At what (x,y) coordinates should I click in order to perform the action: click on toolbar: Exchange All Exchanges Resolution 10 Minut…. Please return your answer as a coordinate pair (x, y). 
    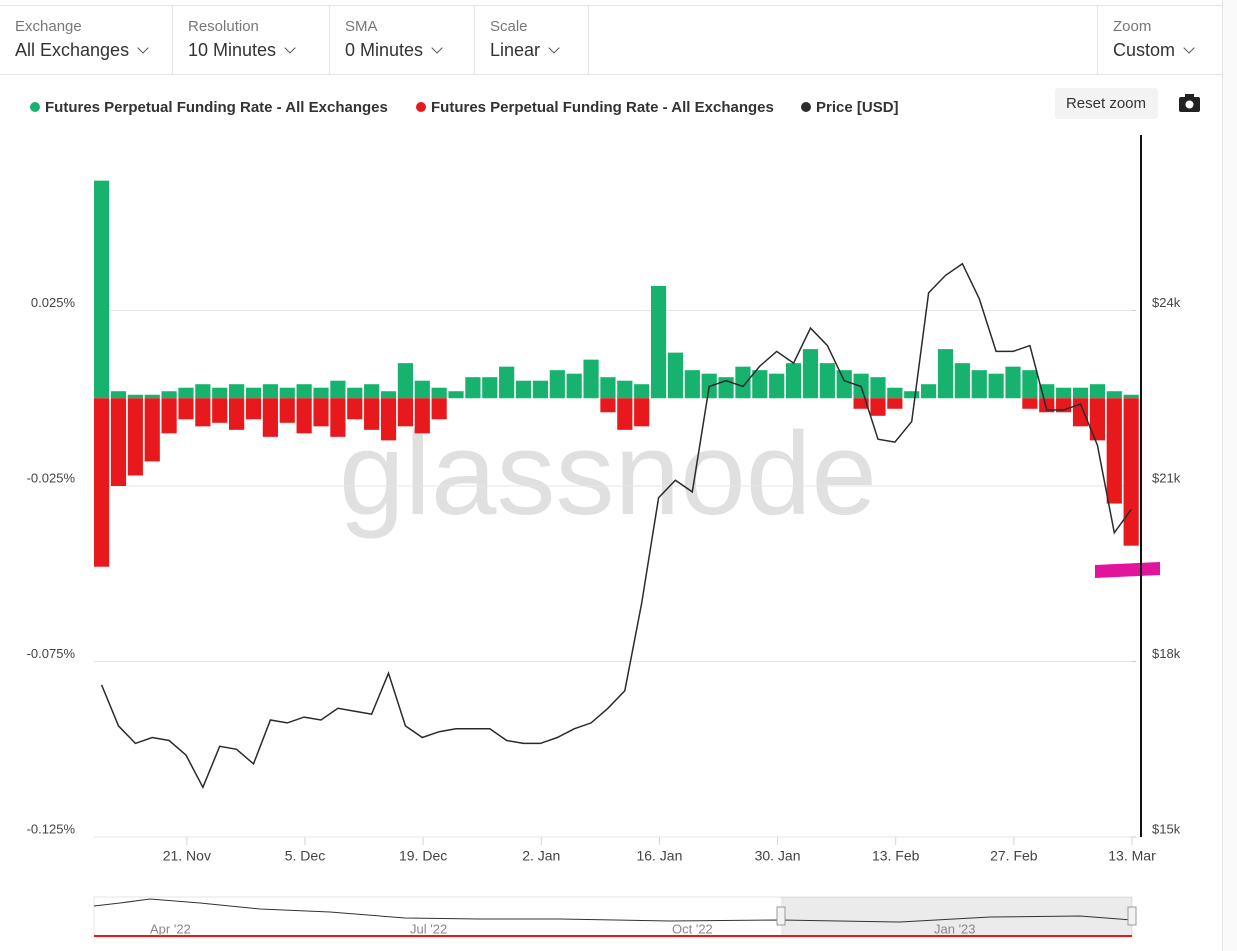
    Looking at the image, I should click on (611, 40).